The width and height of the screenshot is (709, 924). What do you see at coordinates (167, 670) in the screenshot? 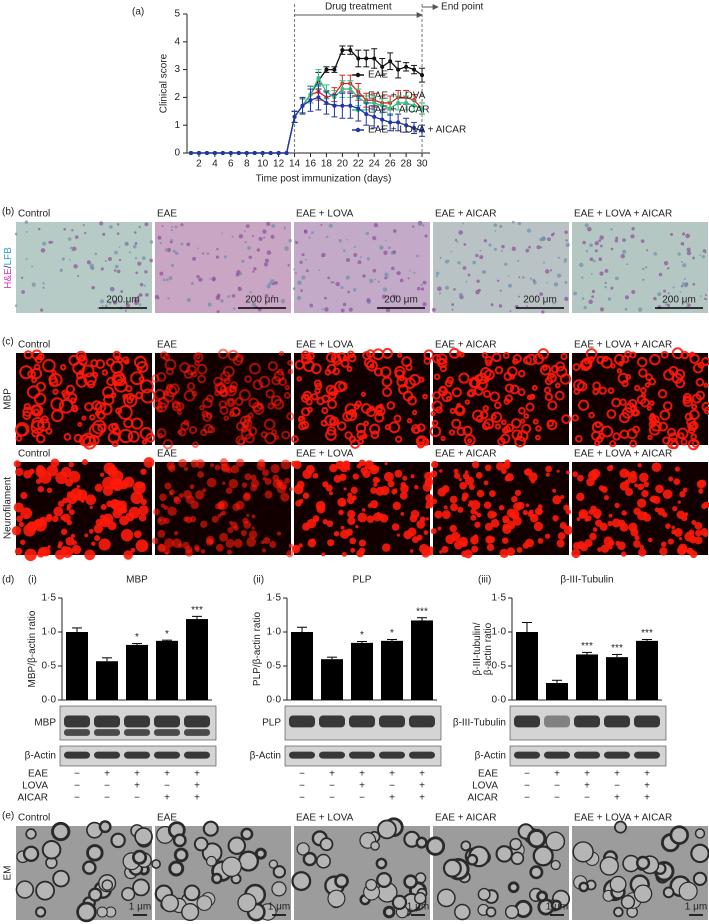
I see `bar` at bounding box center [167, 670].